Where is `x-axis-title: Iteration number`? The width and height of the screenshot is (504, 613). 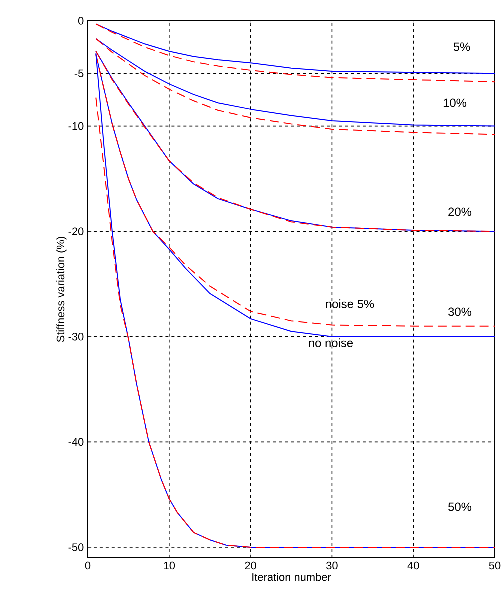
x-axis-title: Iteration number is located at coordinates (292, 577).